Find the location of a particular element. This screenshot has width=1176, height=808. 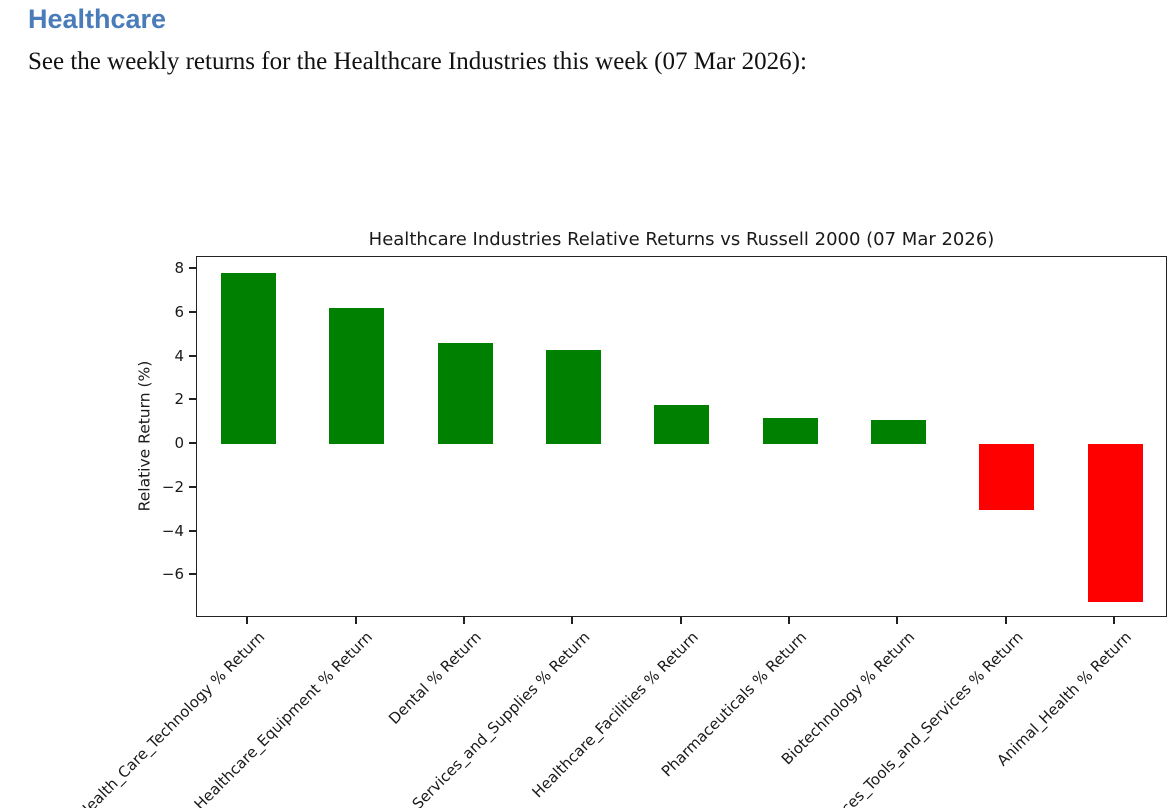

x-tick-label: Healthcare_Equipment % Return is located at coordinates (283, 718).